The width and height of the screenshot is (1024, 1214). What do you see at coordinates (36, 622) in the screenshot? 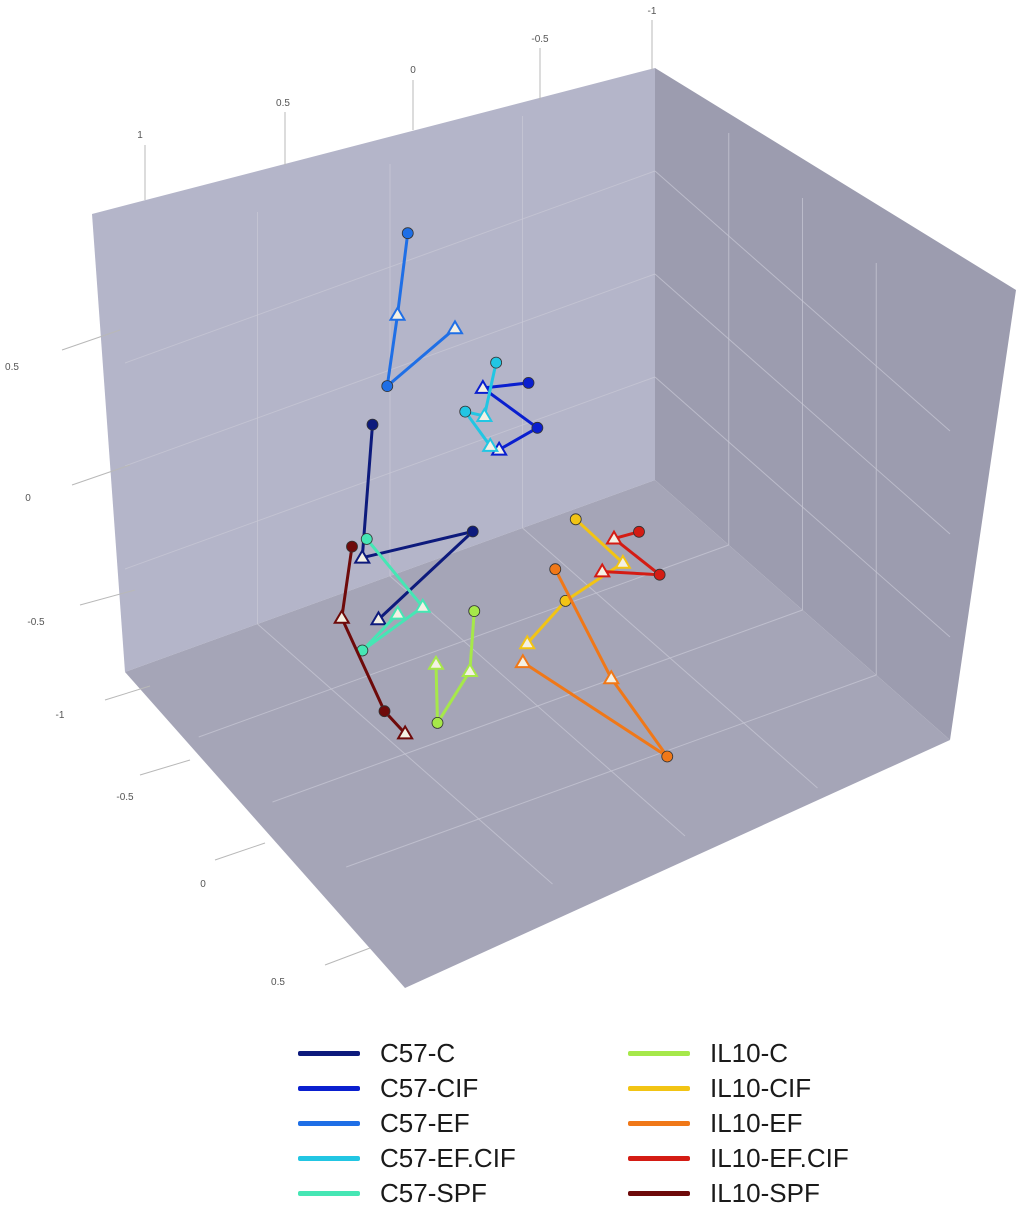
I see `y-tick-label: -0.5` at bounding box center [36, 622].